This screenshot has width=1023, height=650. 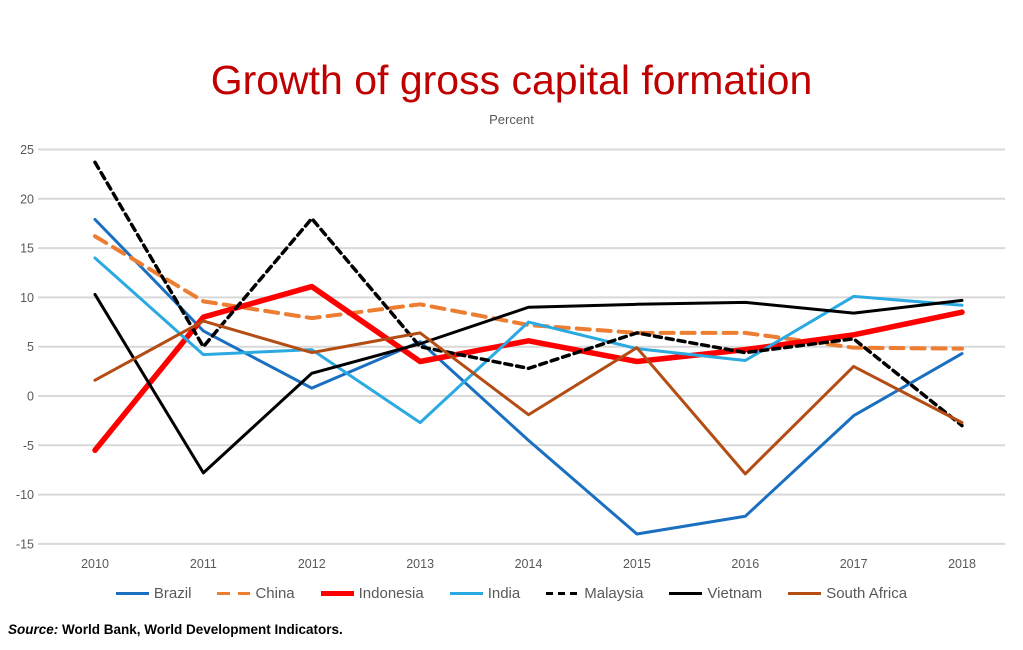 What do you see at coordinates (504, 593) in the screenshot?
I see `legend-label-india: India` at bounding box center [504, 593].